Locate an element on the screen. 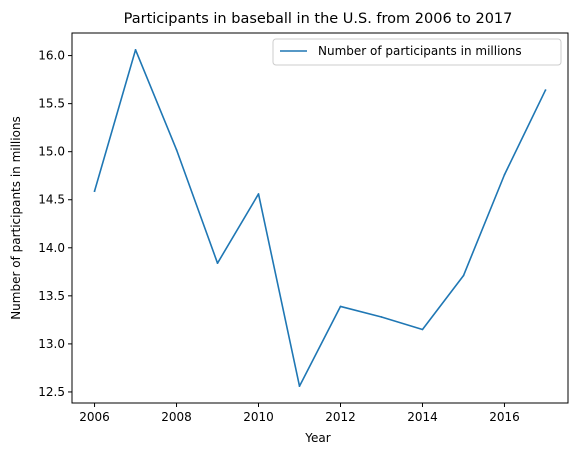  y-tick-label-16.0: 16.0 is located at coordinates (51, 56).